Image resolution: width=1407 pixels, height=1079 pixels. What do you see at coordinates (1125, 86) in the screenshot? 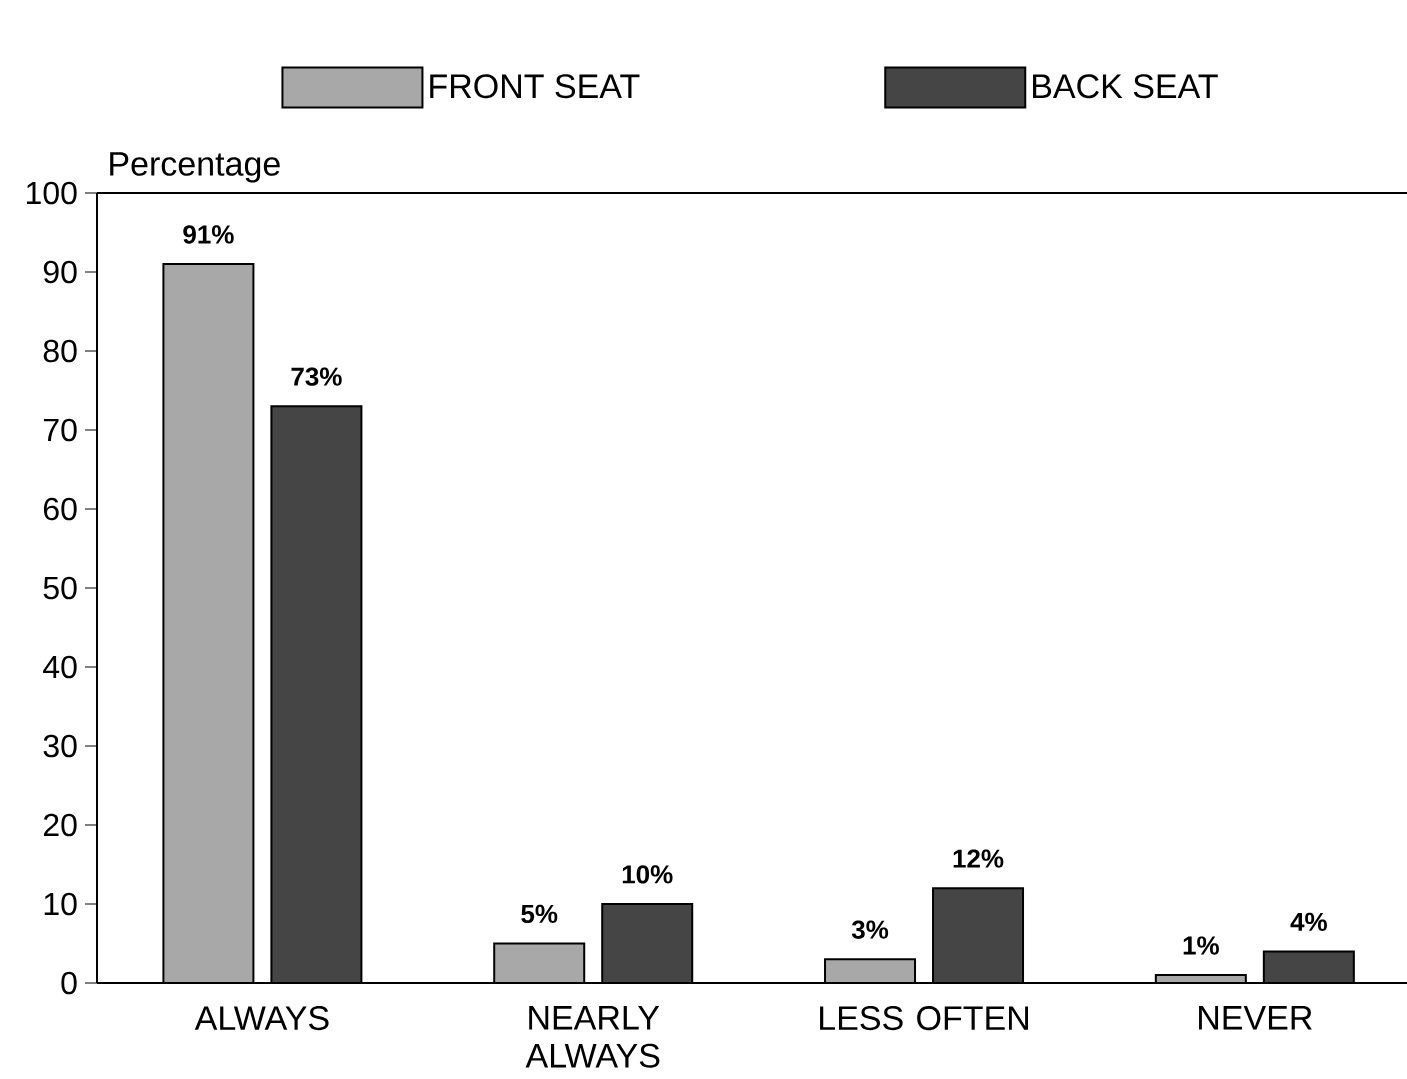
I see `legend-label: BACK SEAT` at bounding box center [1125, 86].